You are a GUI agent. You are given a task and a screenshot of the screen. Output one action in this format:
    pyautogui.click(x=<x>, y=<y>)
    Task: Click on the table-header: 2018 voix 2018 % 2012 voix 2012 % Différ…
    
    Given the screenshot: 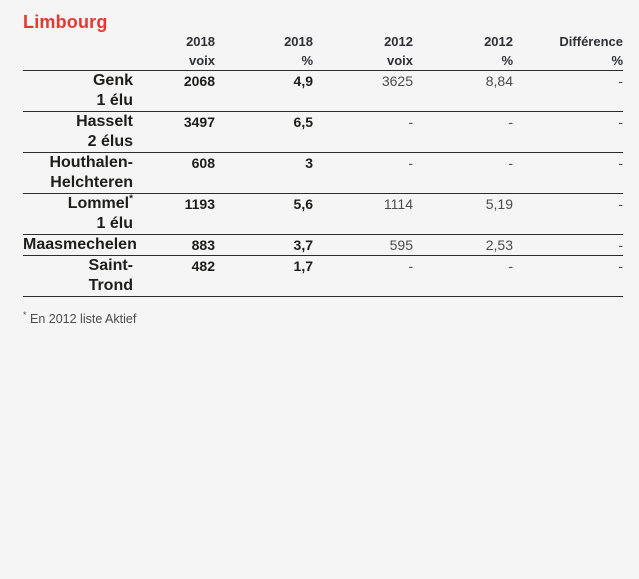 What is the action you would take?
    pyautogui.click(x=323, y=51)
    